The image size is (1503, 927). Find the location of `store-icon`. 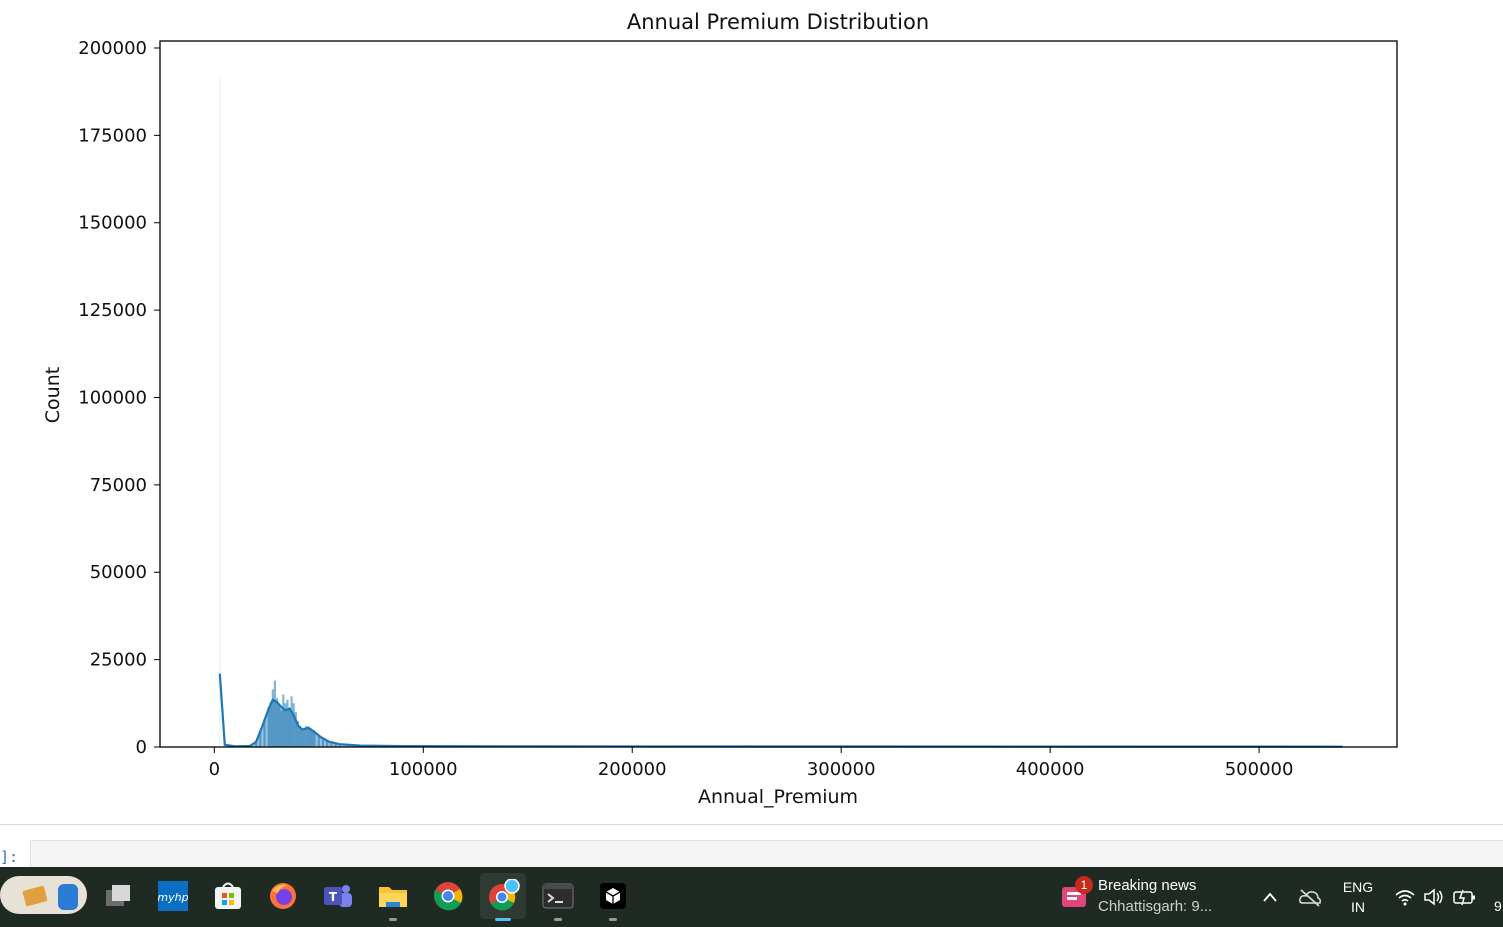

store-icon is located at coordinates (228, 895).